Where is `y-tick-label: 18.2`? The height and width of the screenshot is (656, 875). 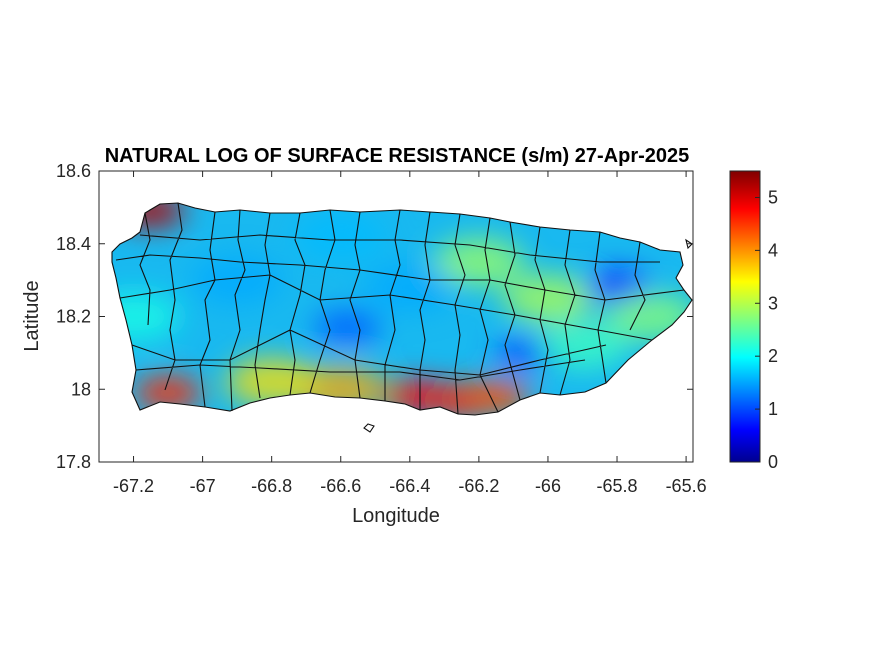
y-tick-label: 18.2 is located at coordinates (73, 317).